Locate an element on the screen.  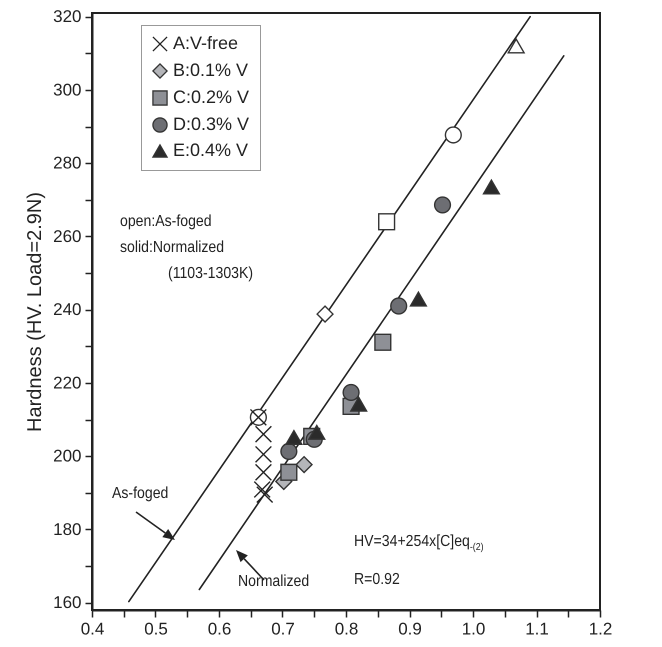
x-tick-label: 0.4 is located at coordinates (92, 629).